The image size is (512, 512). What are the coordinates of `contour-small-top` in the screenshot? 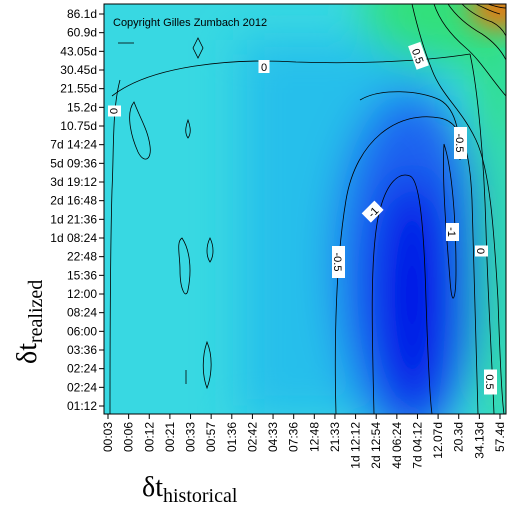 It's located at (198, 48).